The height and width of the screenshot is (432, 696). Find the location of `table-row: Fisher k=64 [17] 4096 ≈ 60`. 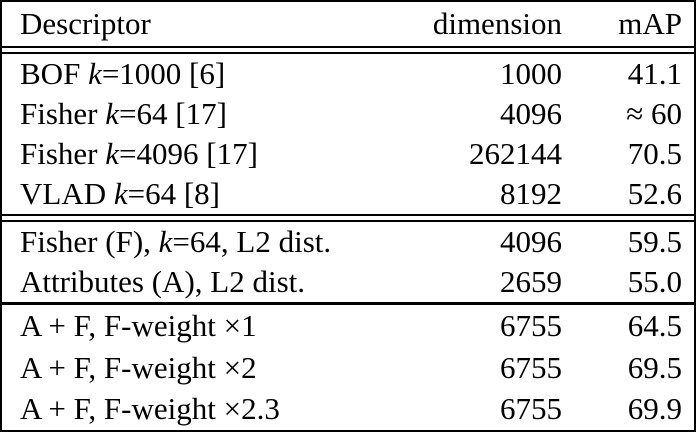

table-row: Fisher k=64 [17] 4096 ≈ 60 is located at coordinates (348, 114).